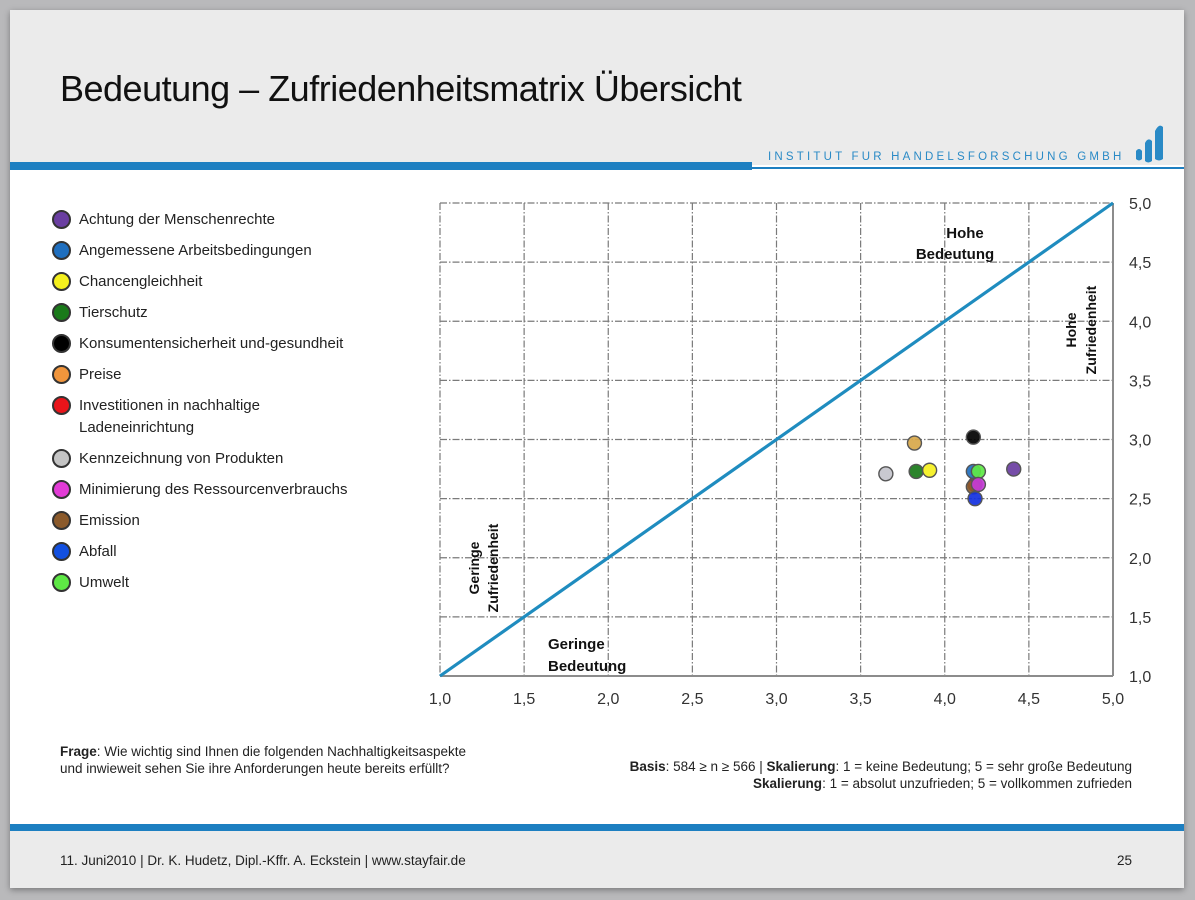  What do you see at coordinates (98, 551) in the screenshot?
I see `legend-label: Abfall` at bounding box center [98, 551].